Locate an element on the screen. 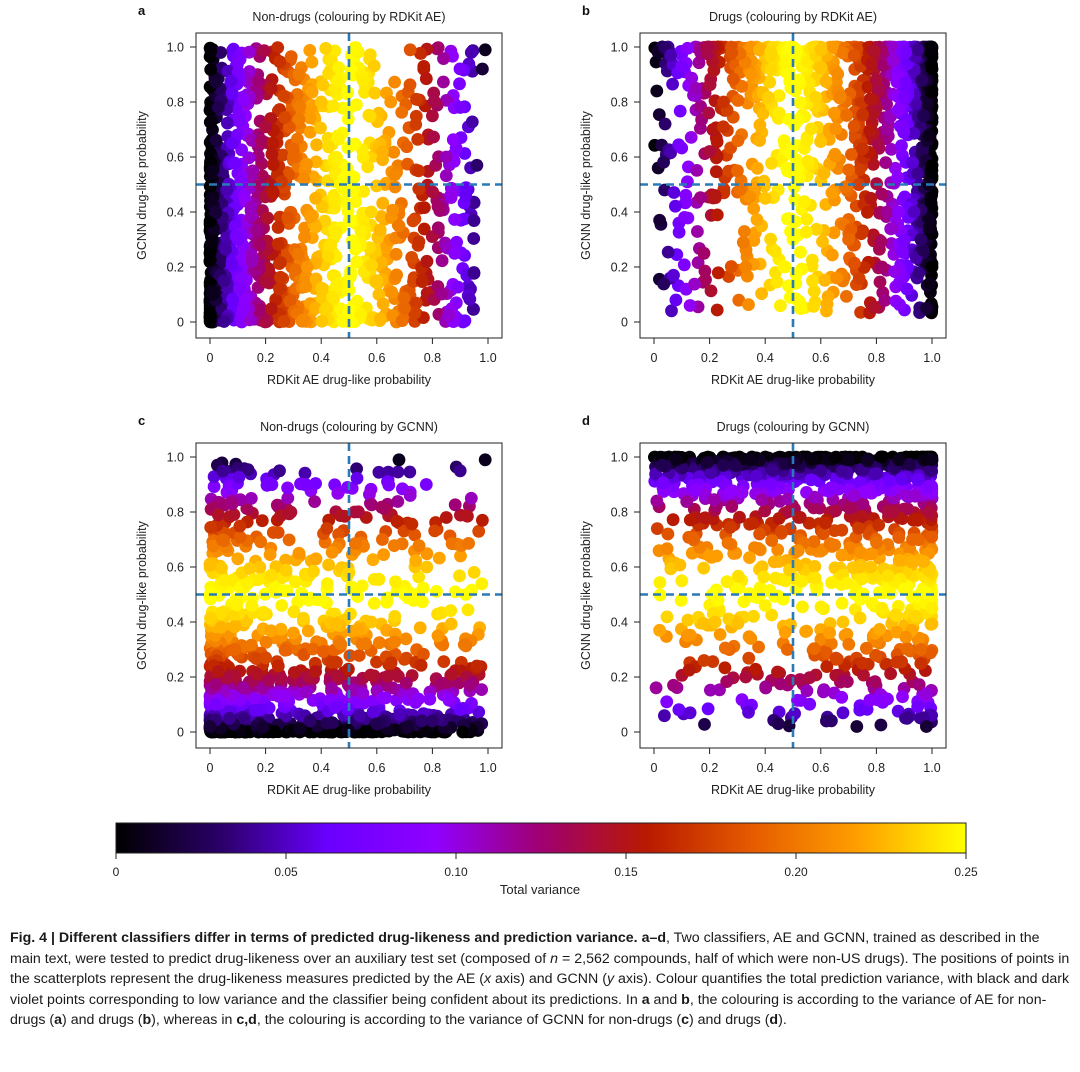 This screenshot has width=1080, height=1072. y-tick-label: 0.4 is located at coordinates (175, 213).